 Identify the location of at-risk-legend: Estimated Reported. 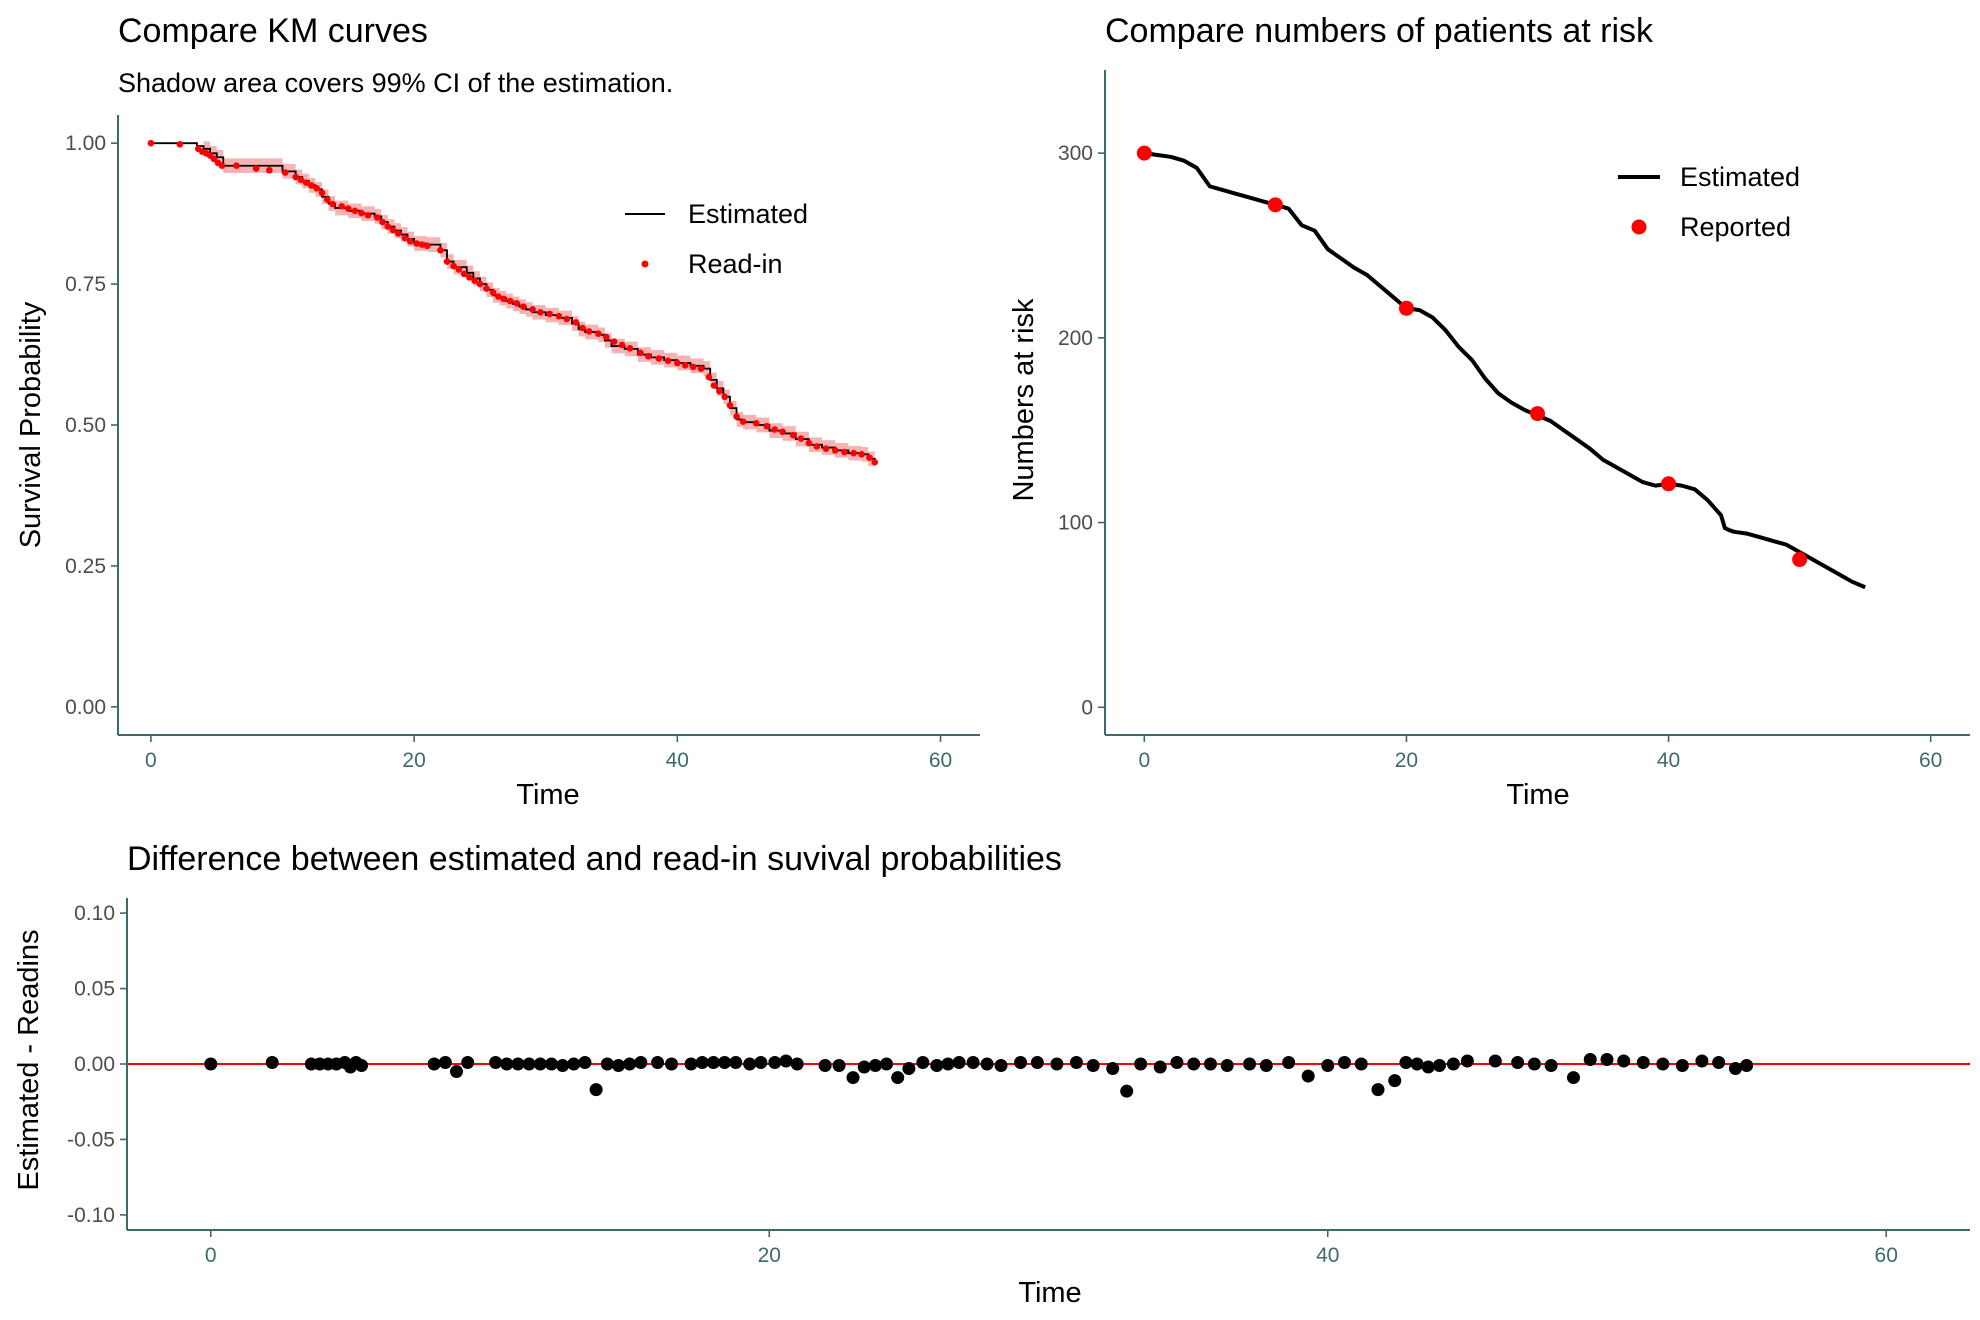
(1709, 202).